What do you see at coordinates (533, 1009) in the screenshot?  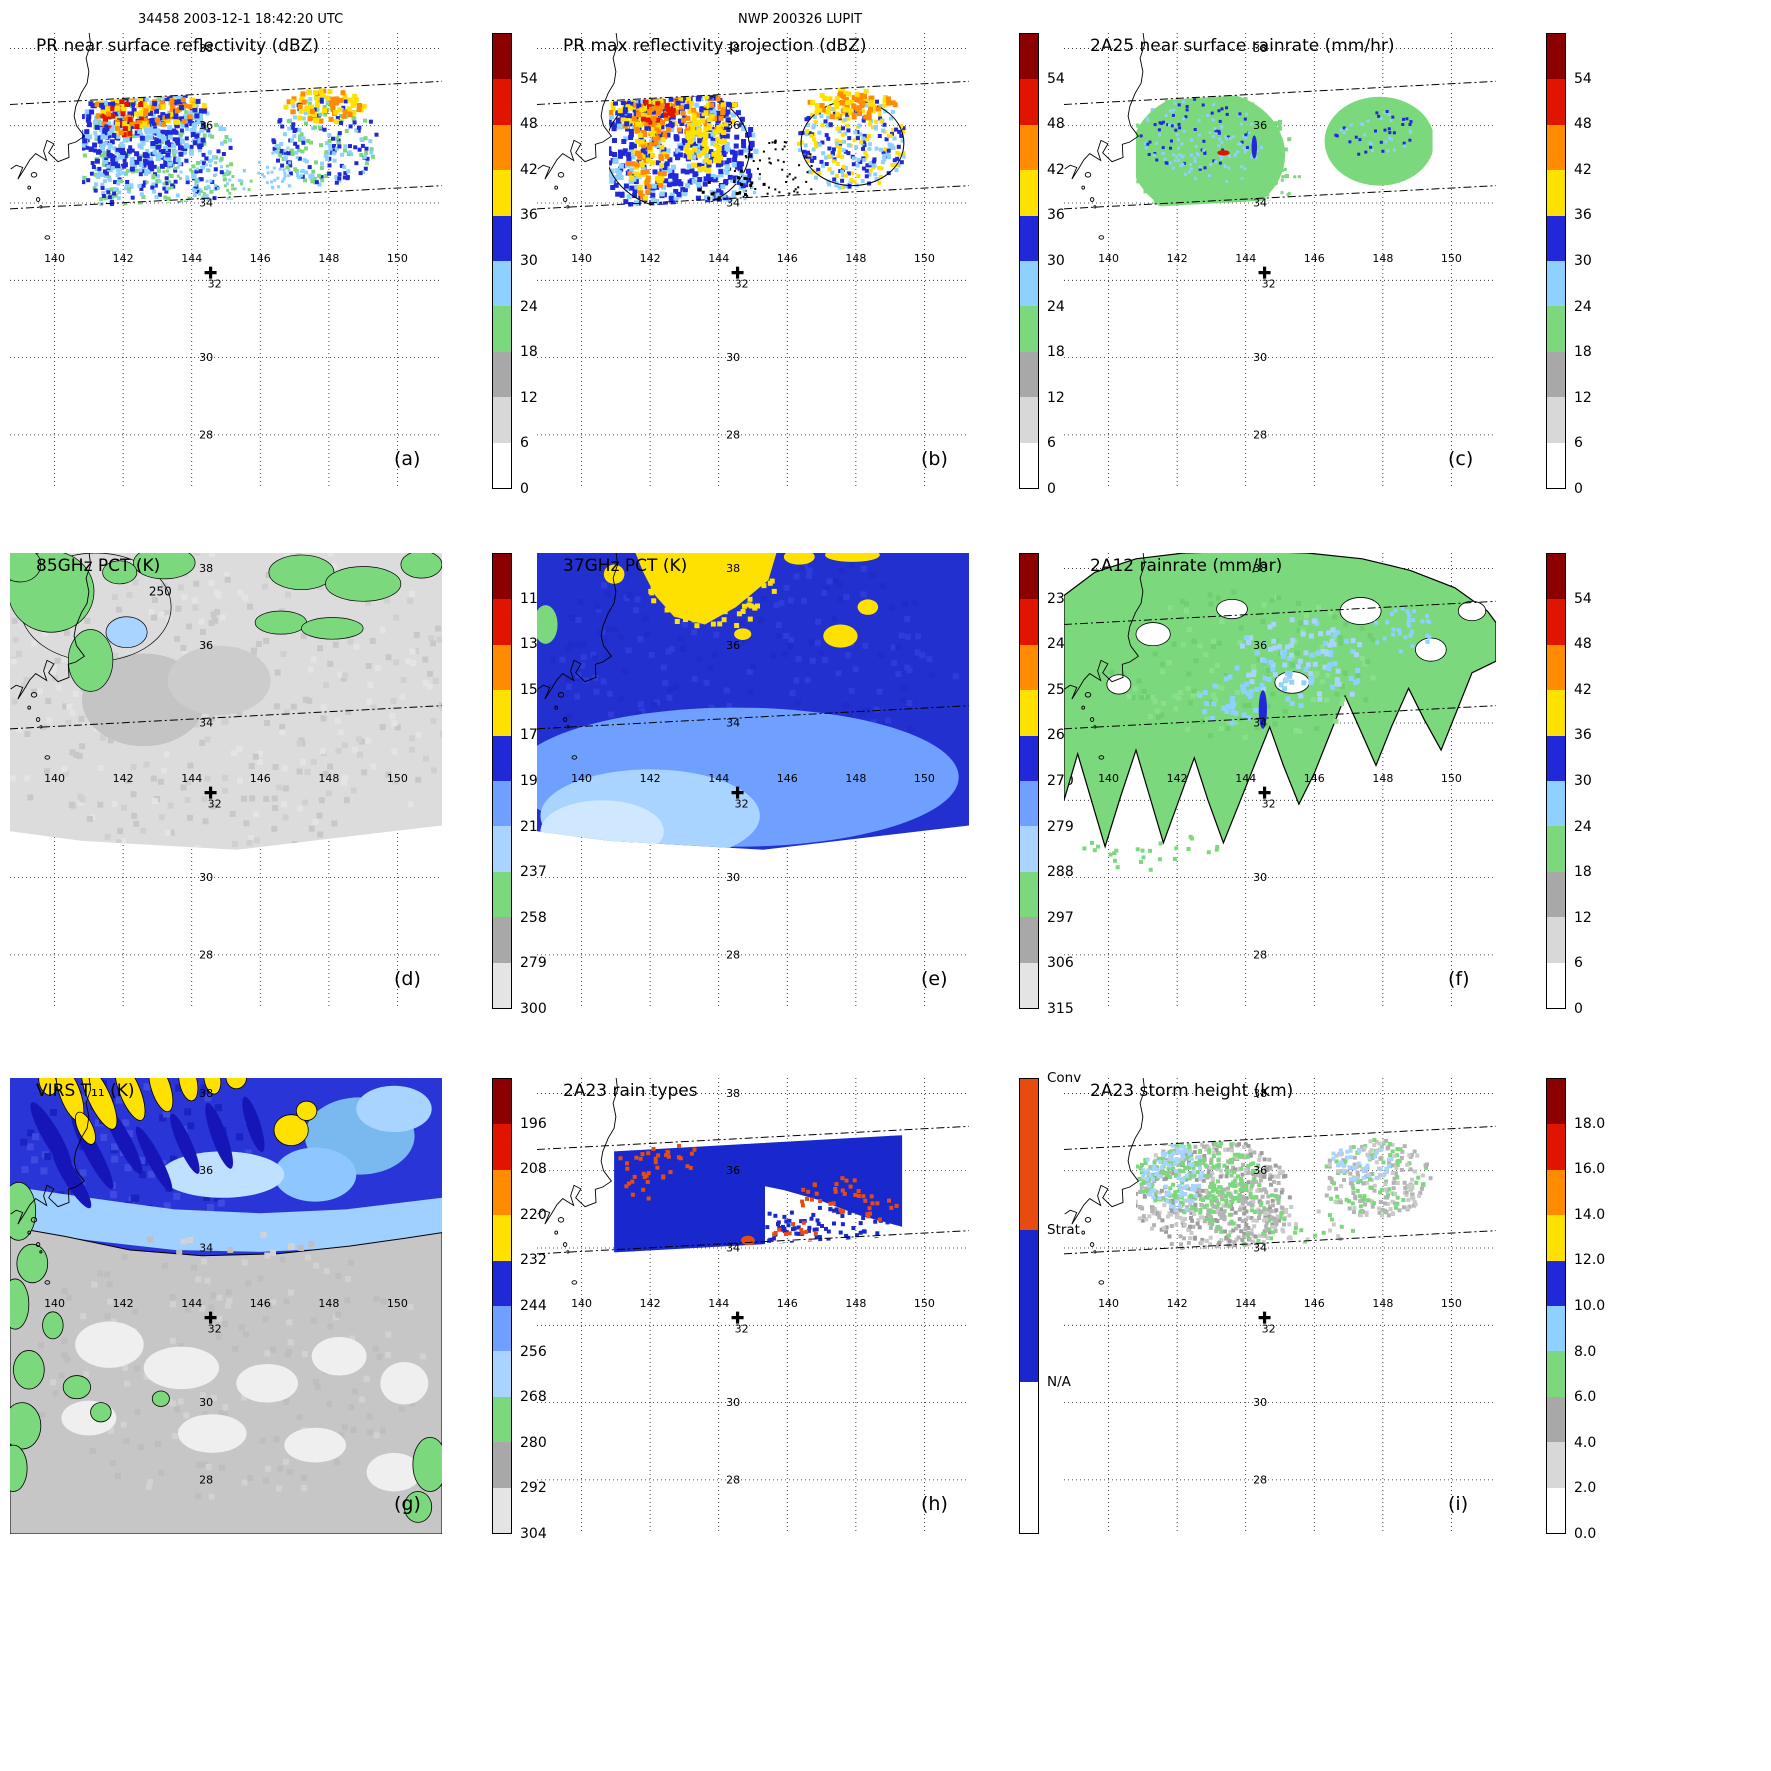 I see `colorbar-tick: 300` at bounding box center [533, 1009].